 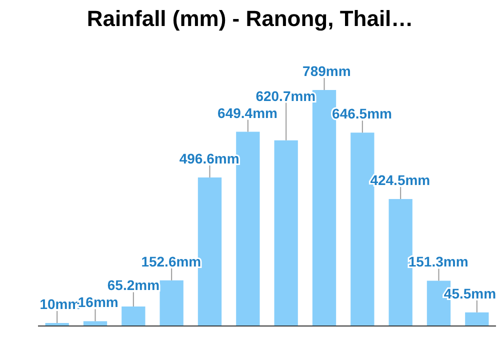 What do you see at coordinates (248, 112) in the screenshot?
I see `data-label: 649.4mm` at bounding box center [248, 112].